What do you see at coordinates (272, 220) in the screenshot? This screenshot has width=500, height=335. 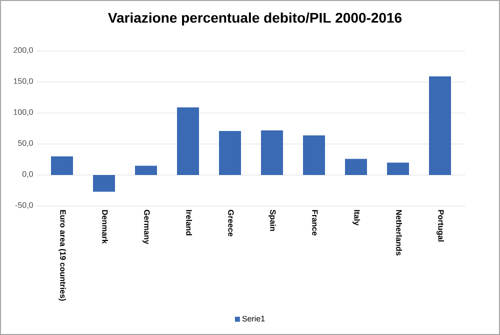 I see `x-tick-label: Spain` at bounding box center [272, 220].